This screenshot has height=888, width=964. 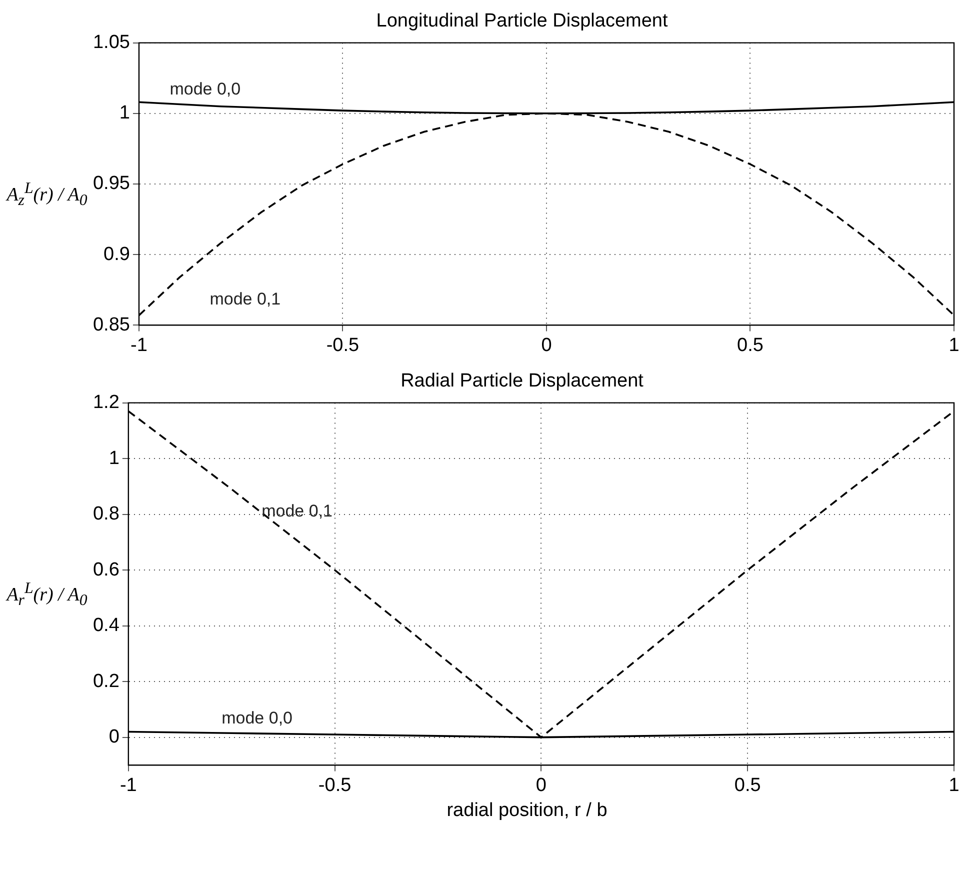 What do you see at coordinates (106, 681) in the screenshot?
I see `y-tick-label: 0.2` at bounding box center [106, 681].